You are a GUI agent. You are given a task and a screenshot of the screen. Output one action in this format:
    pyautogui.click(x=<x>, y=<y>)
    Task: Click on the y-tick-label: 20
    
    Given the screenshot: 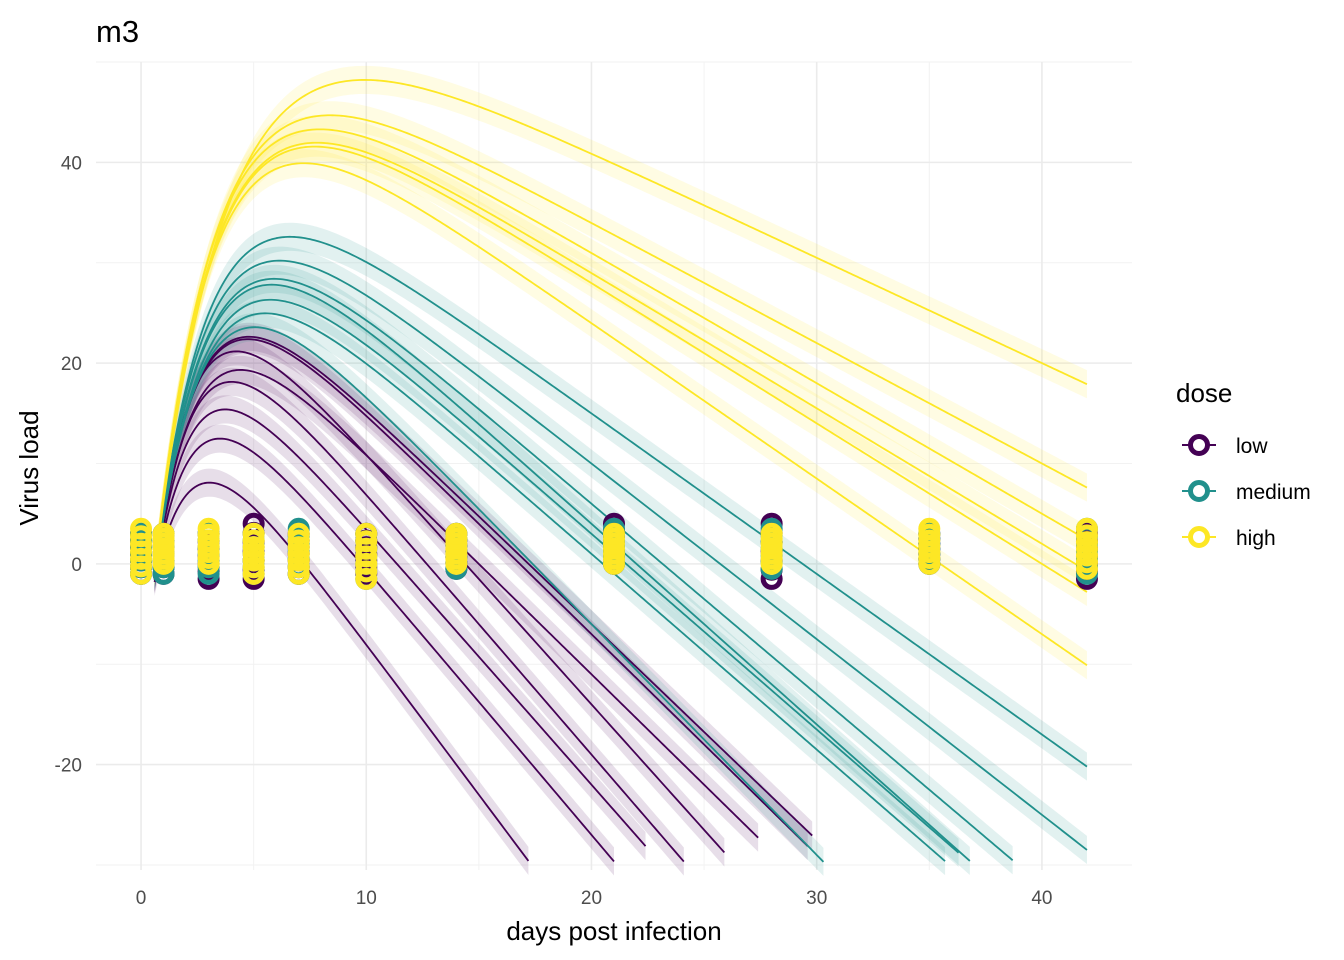 What is the action you would take?
    pyautogui.click(x=71, y=364)
    